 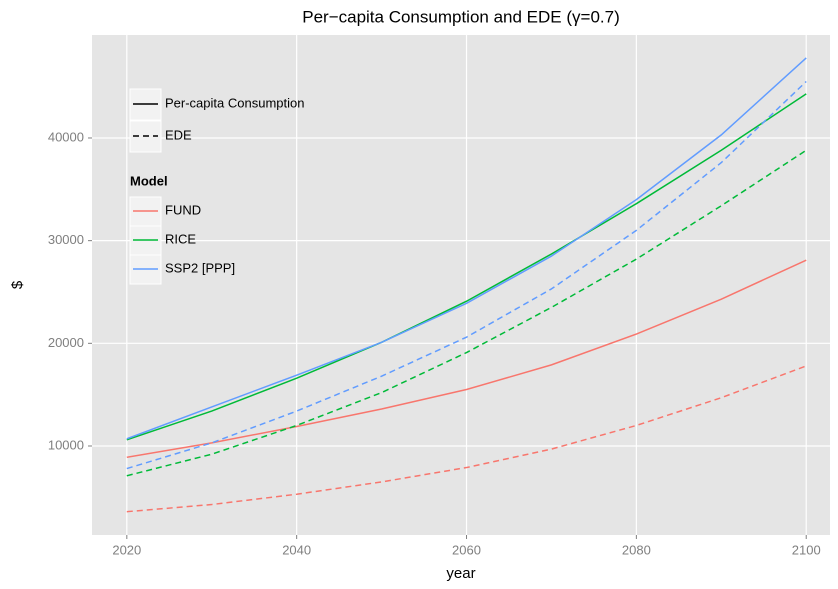 What do you see at coordinates (183, 209) in the screenshot?
I see `legend-label: FUND` at bounding box center [183, 209].